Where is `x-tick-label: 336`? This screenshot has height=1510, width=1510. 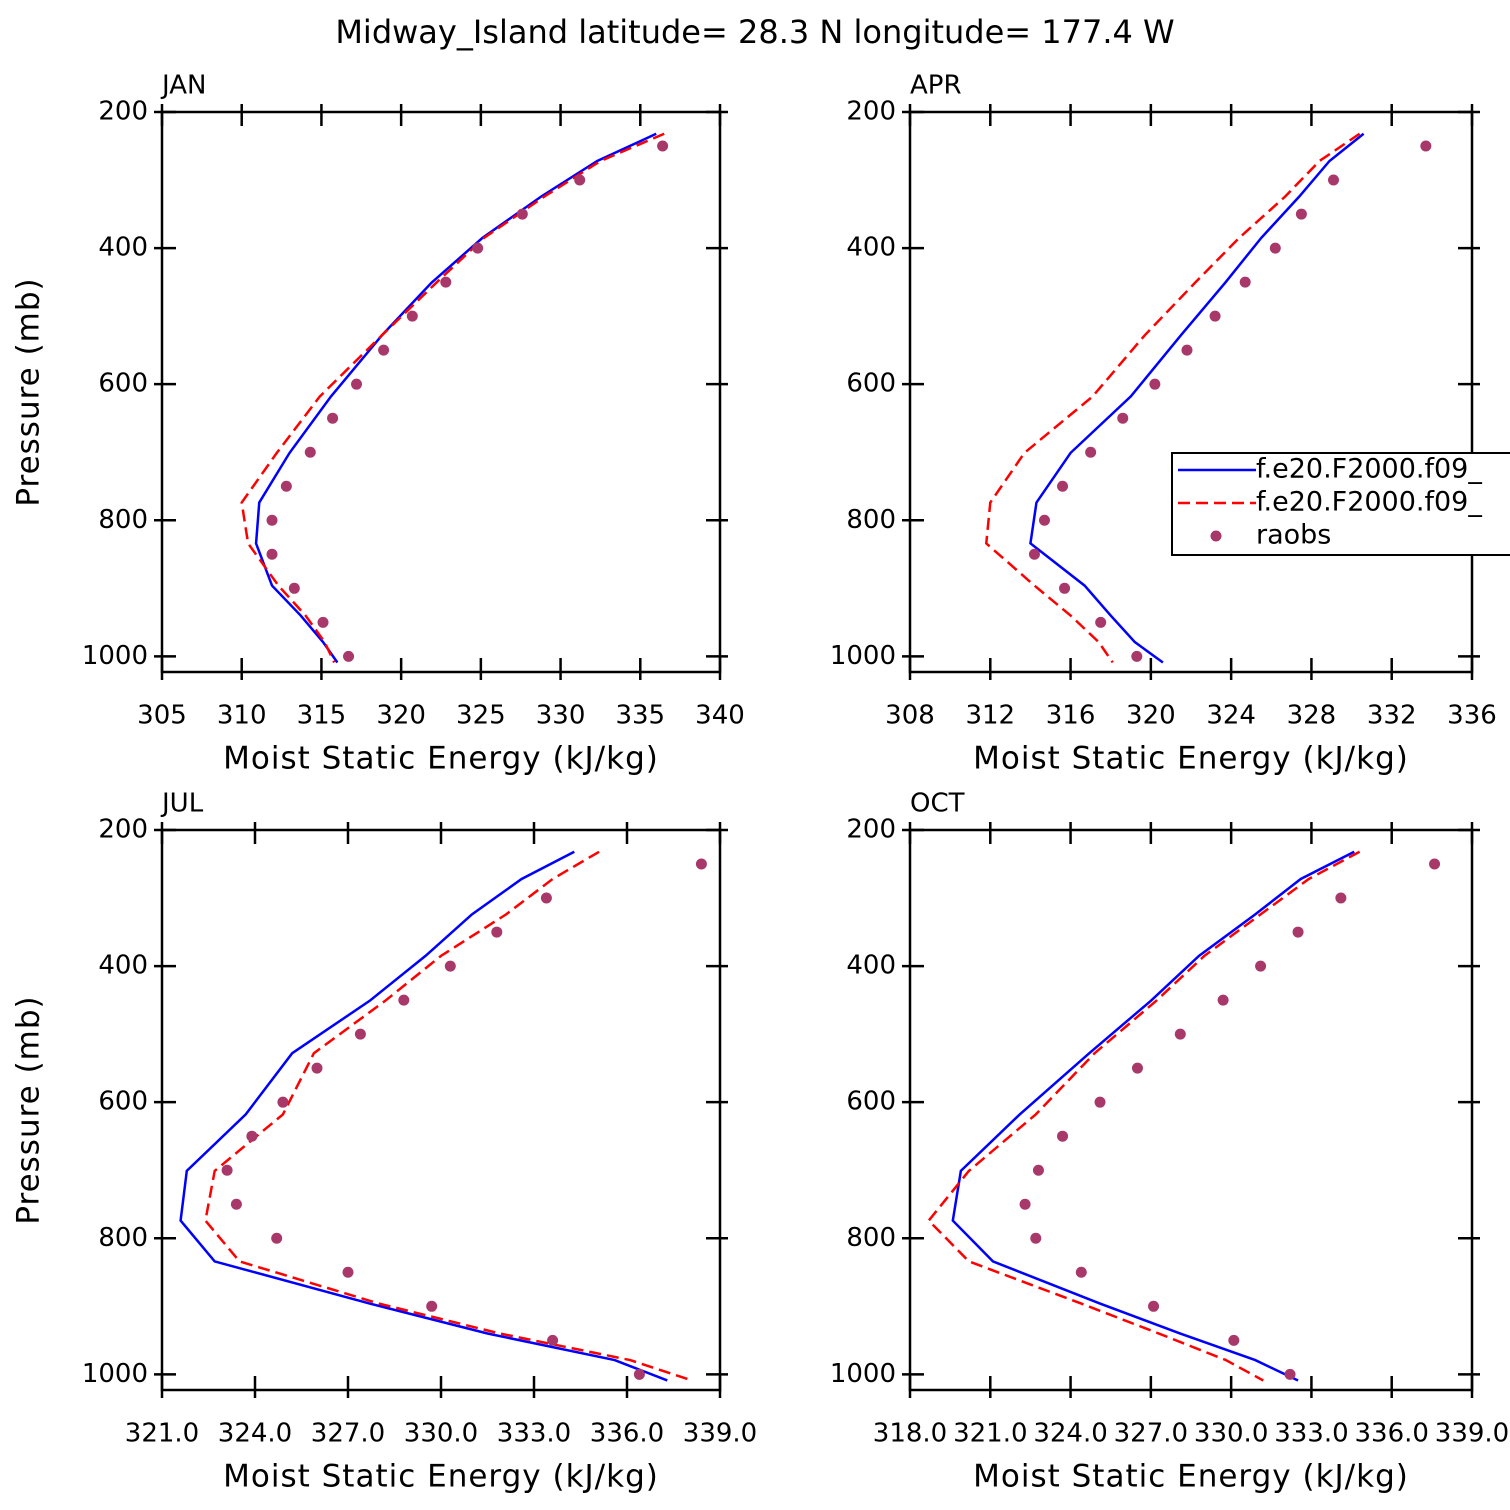 x-tick-label: 336 is located at coordinates (1472, 716).